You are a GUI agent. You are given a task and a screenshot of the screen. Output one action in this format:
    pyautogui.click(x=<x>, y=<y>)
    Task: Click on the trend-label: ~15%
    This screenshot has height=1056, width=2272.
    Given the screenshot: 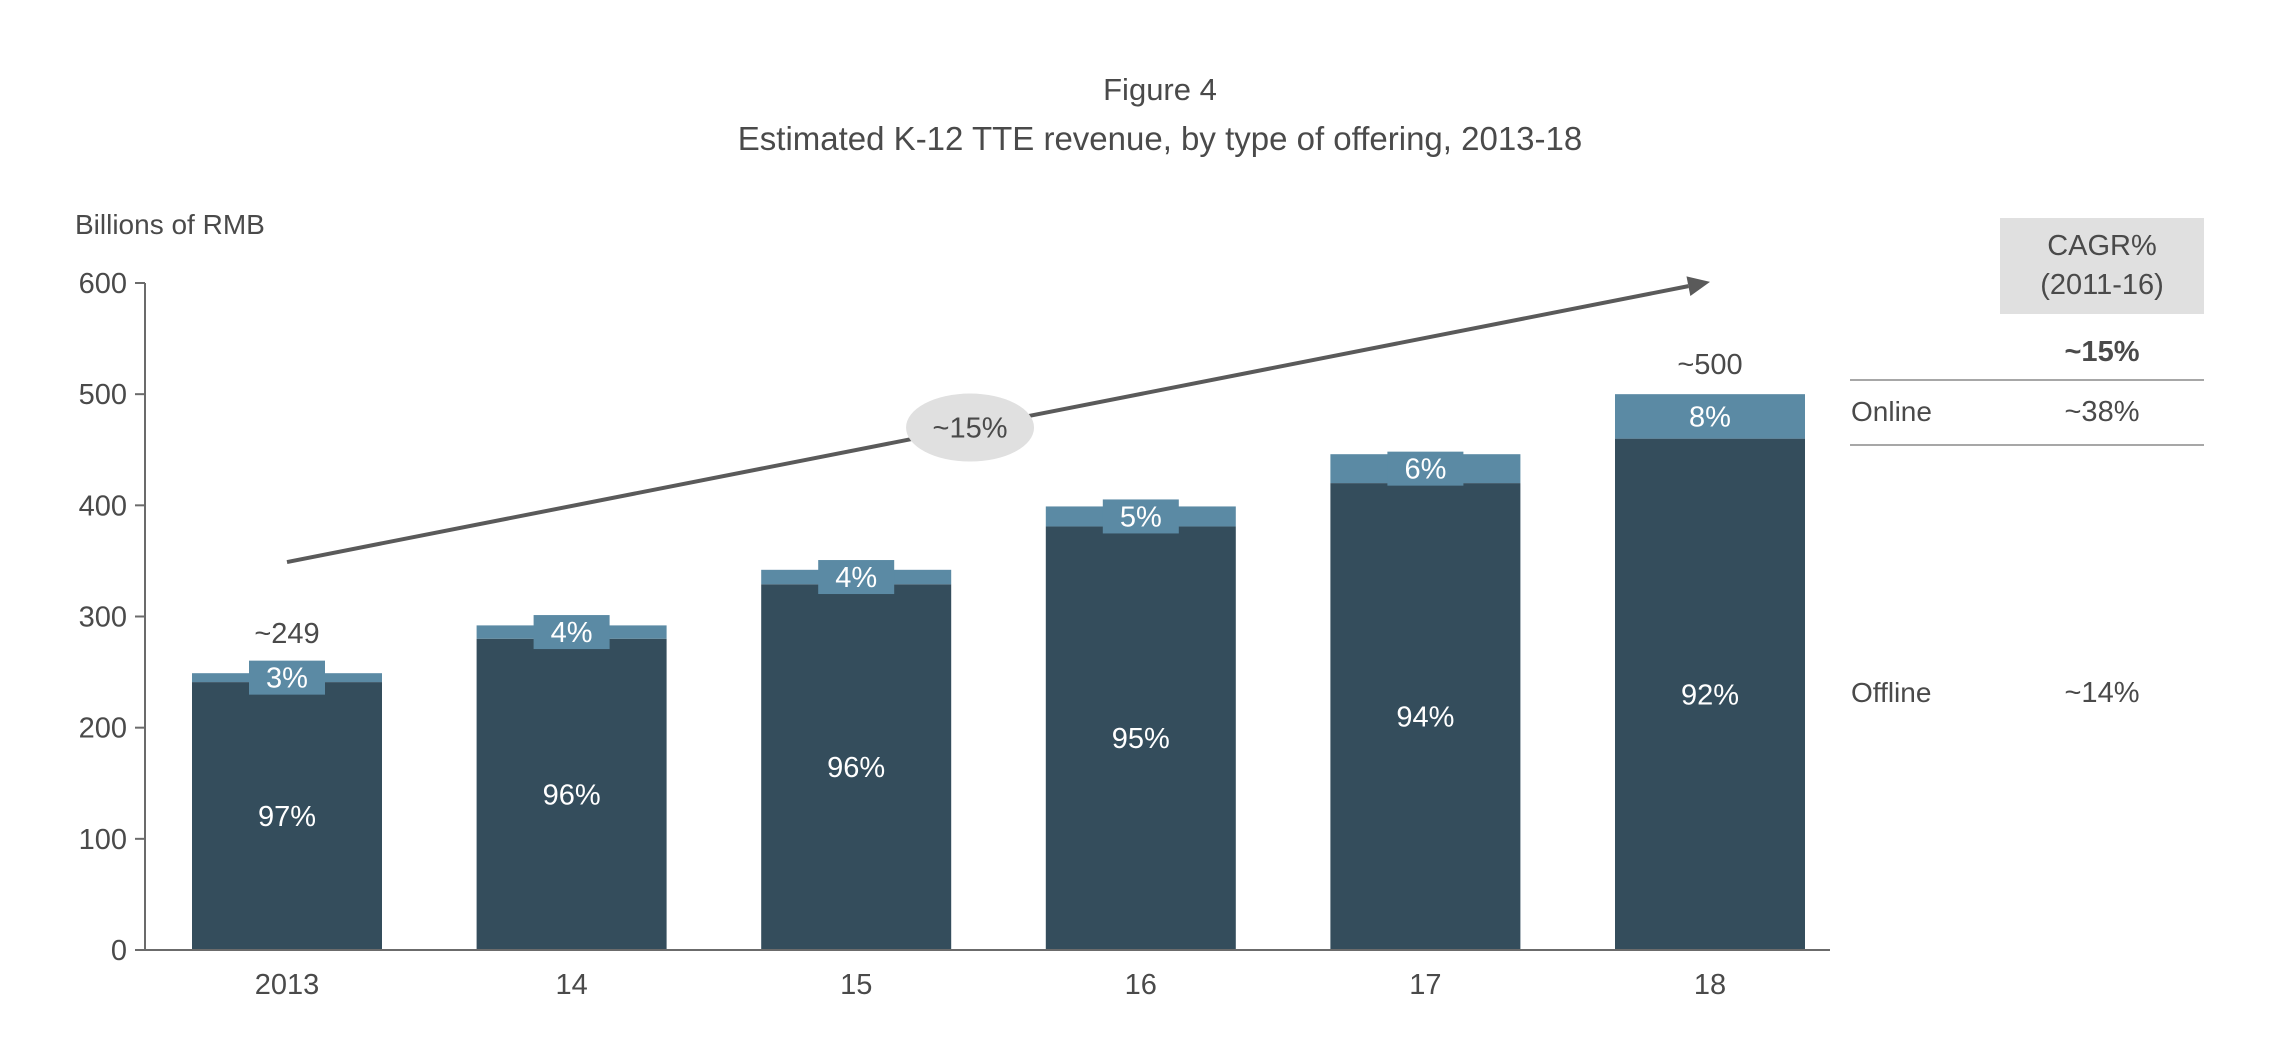 What is the action you would take?
    pyautogui.click(x=970, y=429)
    